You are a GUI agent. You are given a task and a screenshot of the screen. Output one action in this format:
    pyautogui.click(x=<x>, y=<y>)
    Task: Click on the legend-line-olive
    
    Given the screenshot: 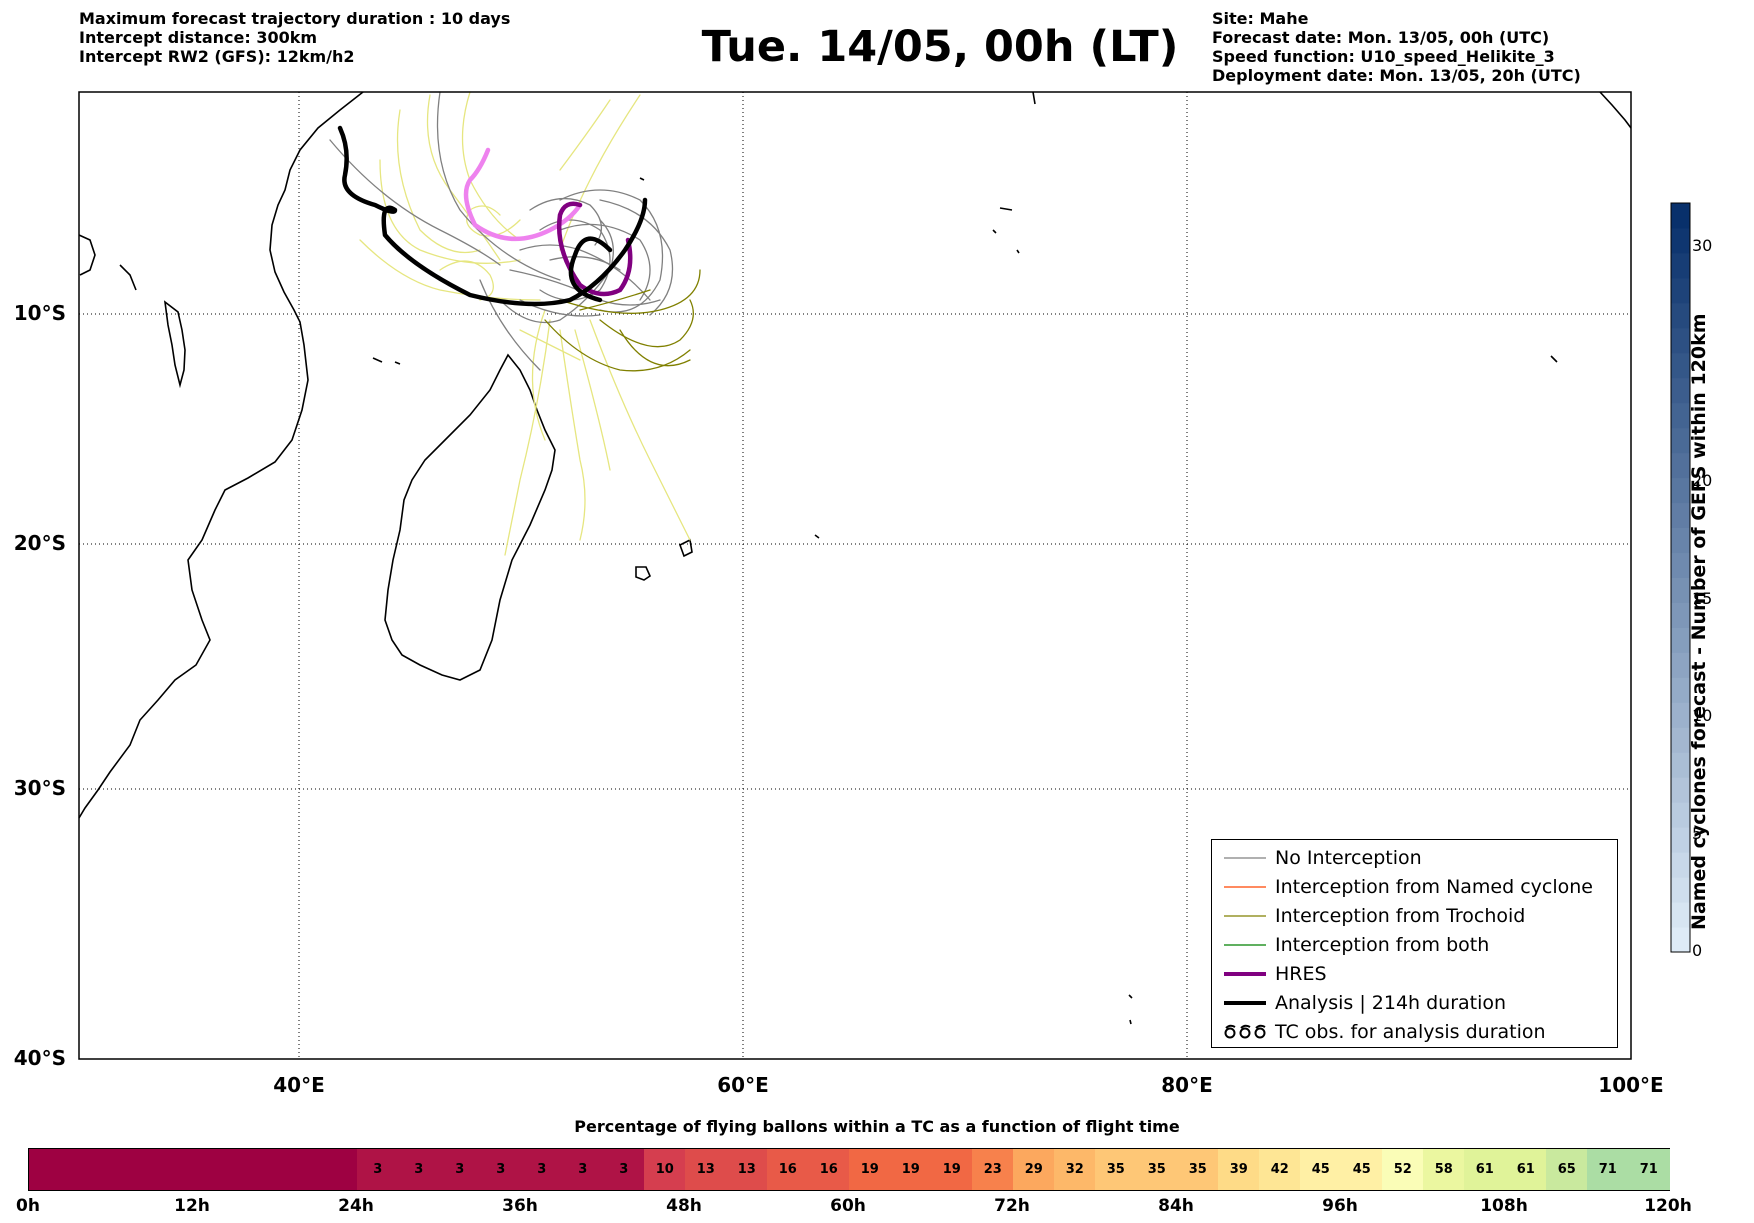 What is the action you would take?
    pyautogui.click(x=1245, y=916)
    